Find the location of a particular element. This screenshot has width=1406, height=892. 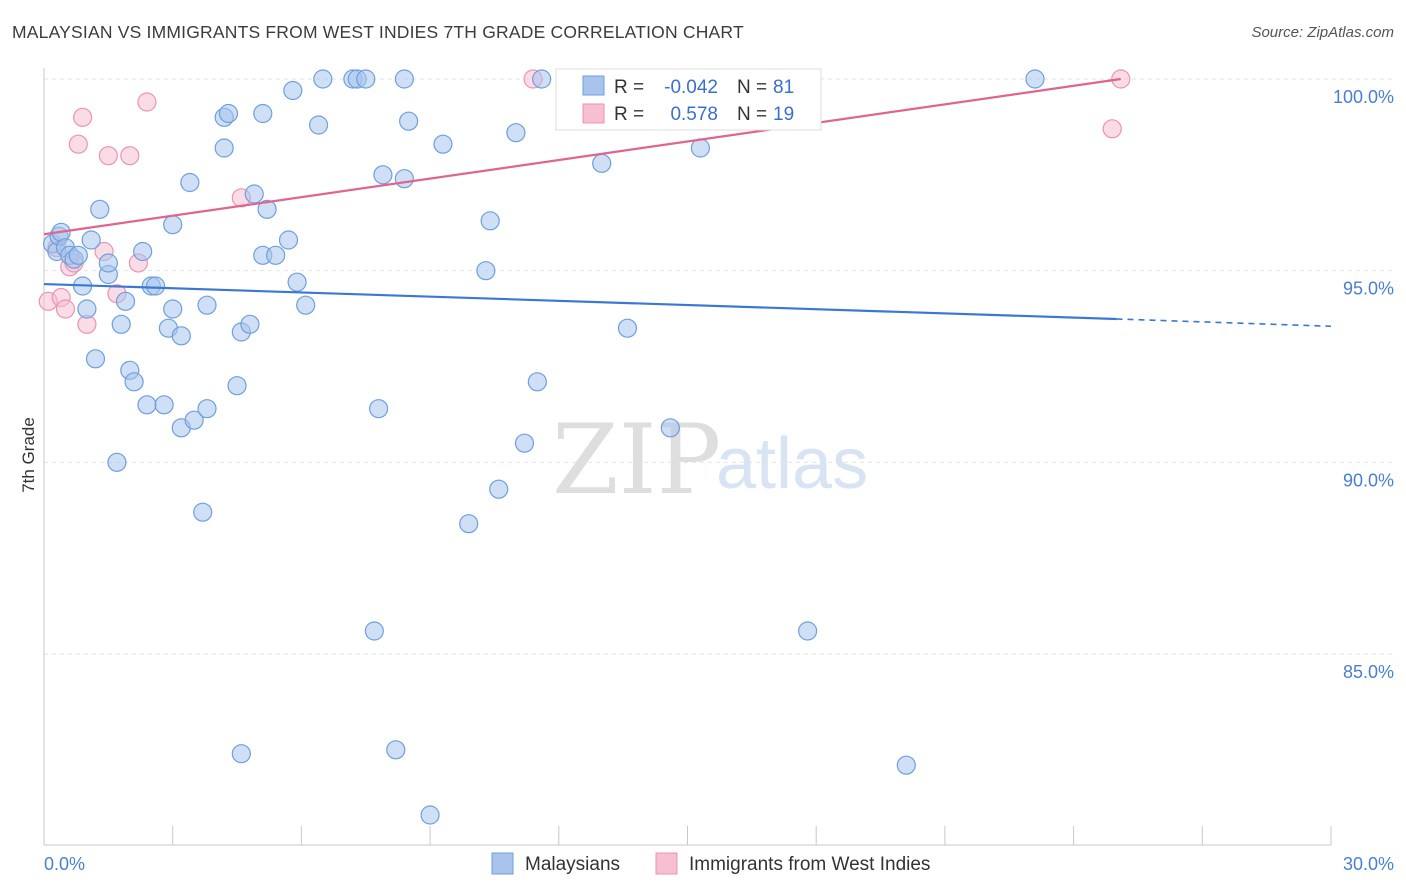

stats-r-label-blue: R = is located at coordinates (629, 87).